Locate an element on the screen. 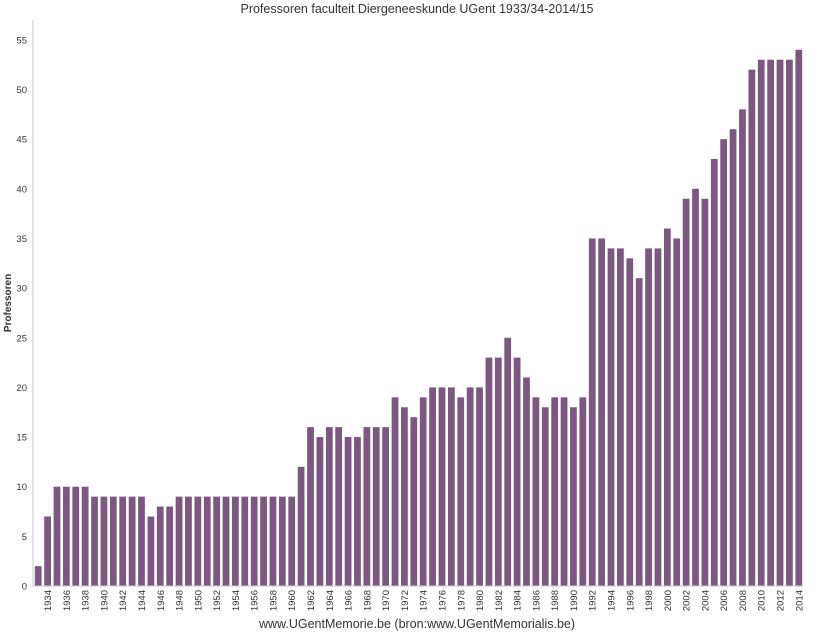 The width and height of the screenshot is (834, 634). bar-2013 is located at coordinates (789, 323).